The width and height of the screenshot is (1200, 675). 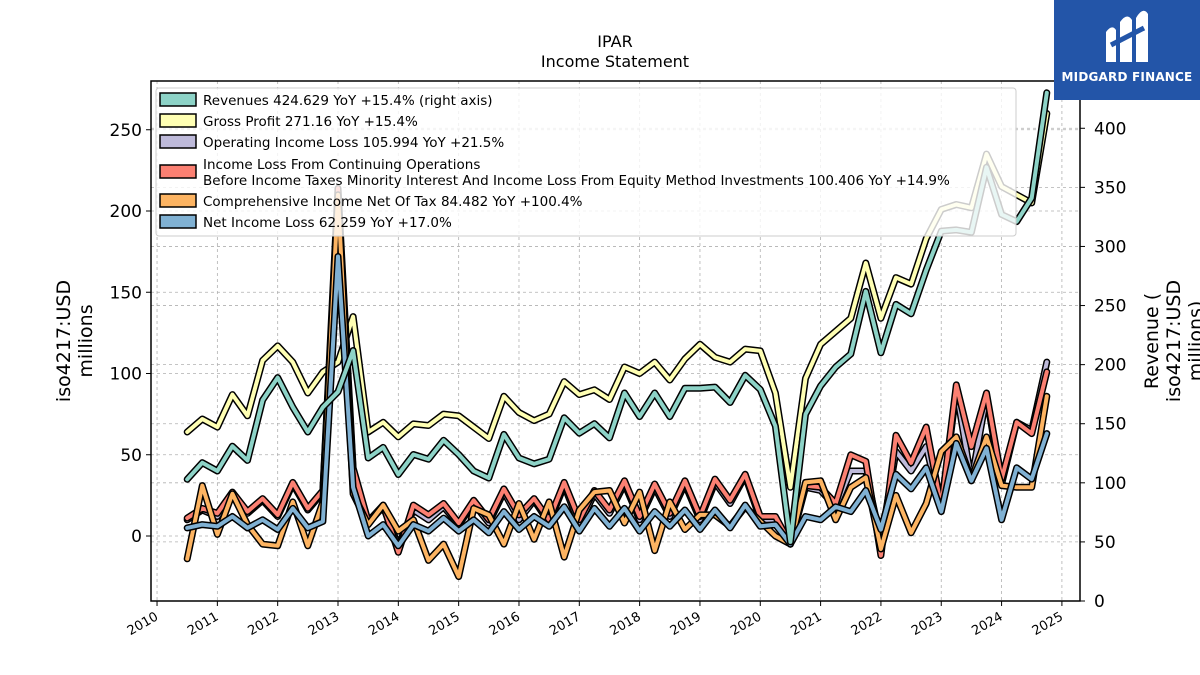 I want to click on y-label-left-line-2: millions, so click(x=86, y=340).